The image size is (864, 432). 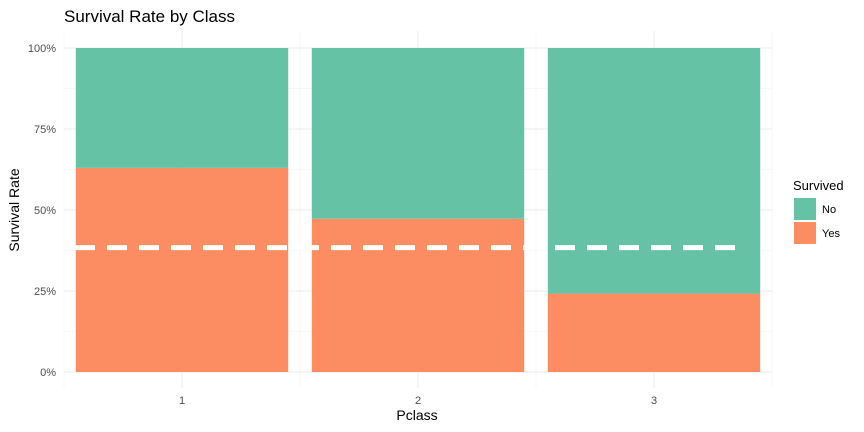 What do you see at coordinates (149, 16) in the screenshot?
I see `chart-title: Survival Rate by Class` at bounding box center [149, 16].